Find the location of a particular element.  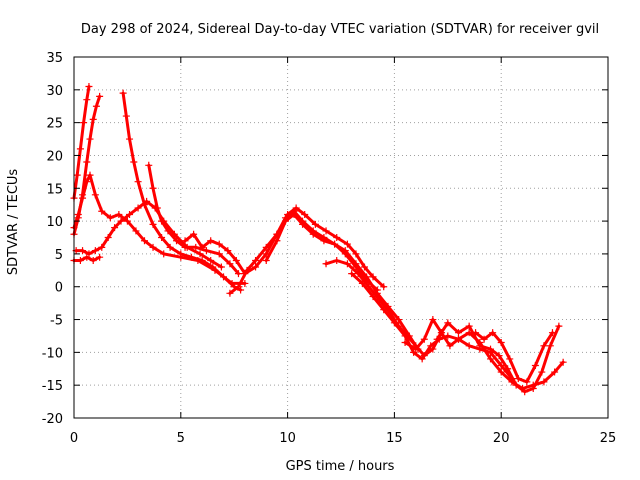

x-tick-label: 0 is located at coordinates (74, 438).